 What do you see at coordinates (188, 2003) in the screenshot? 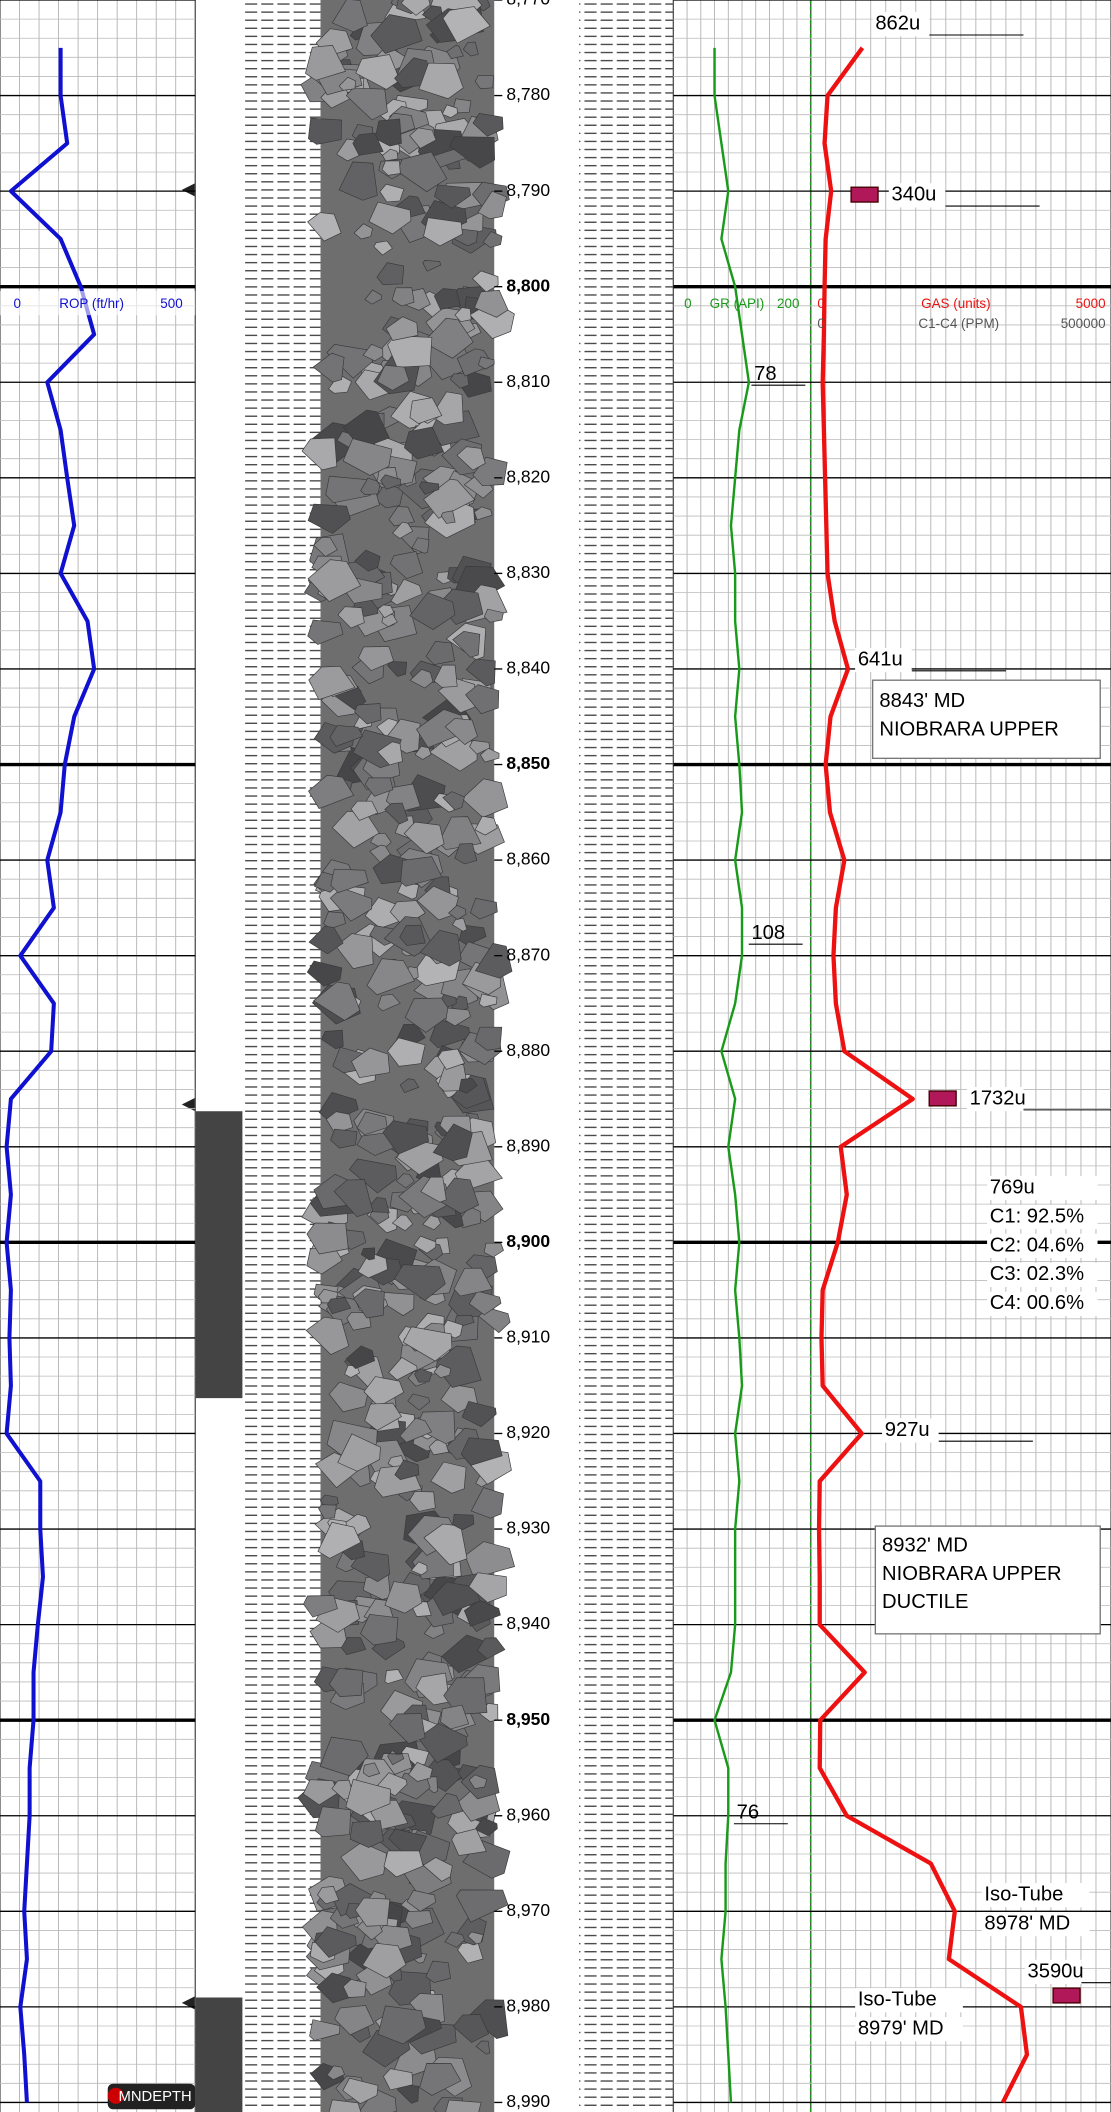
I see `marker` at bounding box center [188, 2003].